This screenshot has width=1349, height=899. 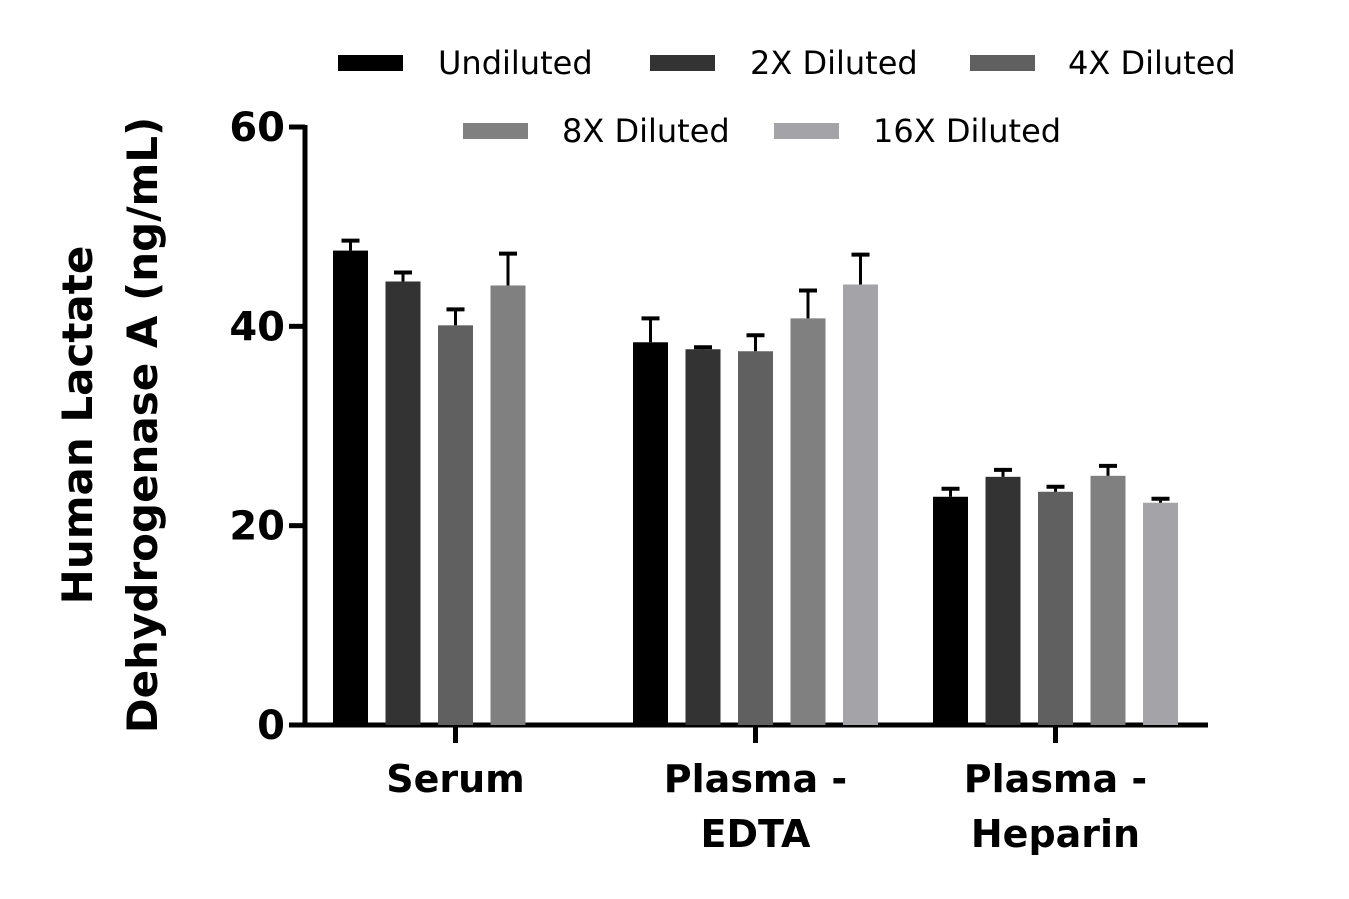 What do you see at coordinates (271, 726) in the screenshot?
I see `y-tick-label: 0` at bounding box center [271, 726].